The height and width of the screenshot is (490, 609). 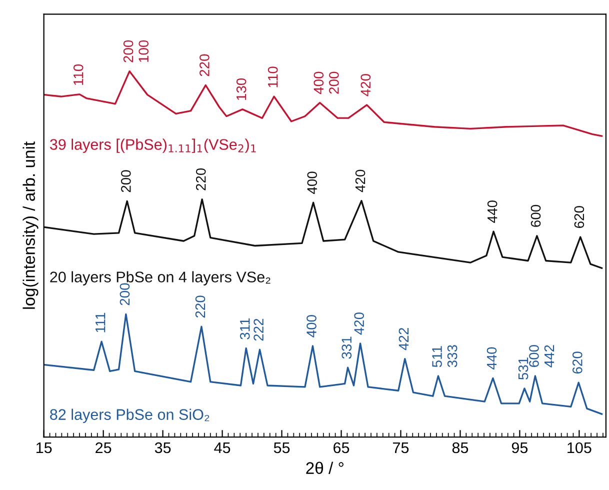 I want to click on annotation: 333, so click(x=452, y=356).